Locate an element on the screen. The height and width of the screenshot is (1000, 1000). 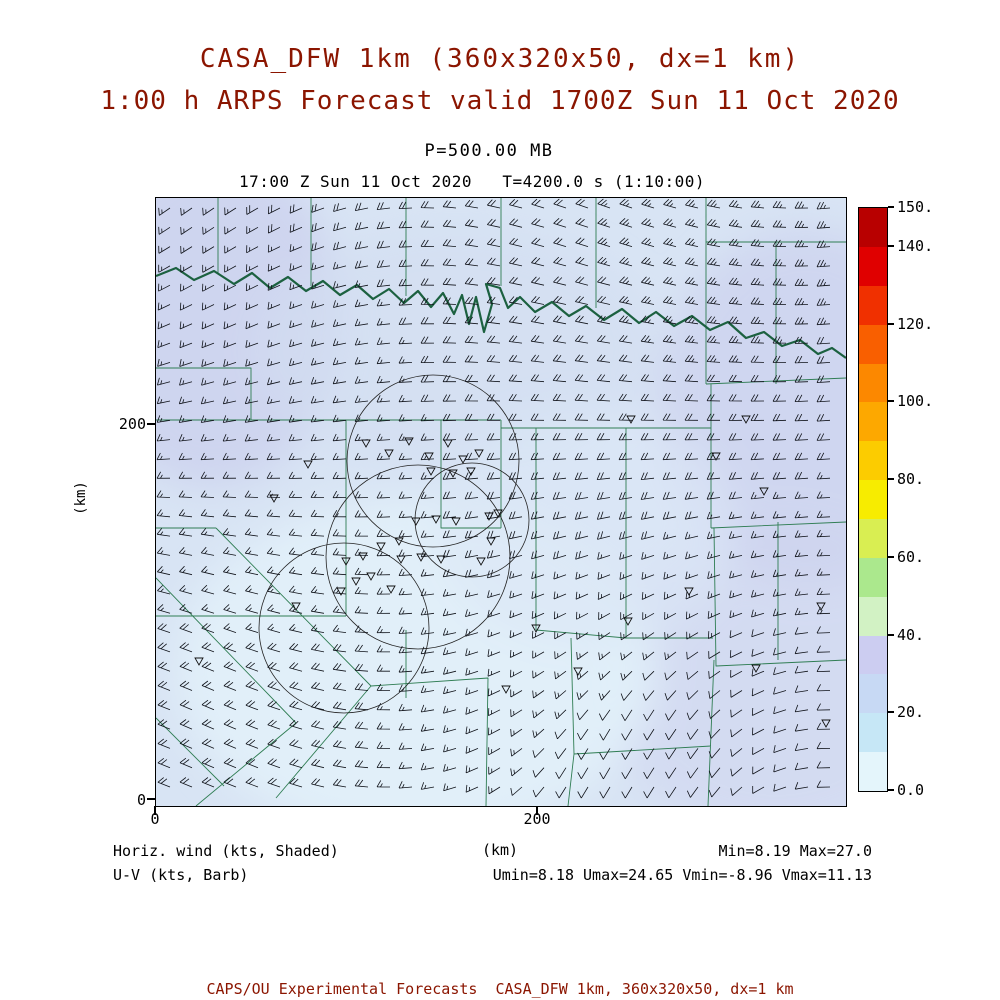
colorbar-tick-label-60: 60. is located at coordinates (911, 556).